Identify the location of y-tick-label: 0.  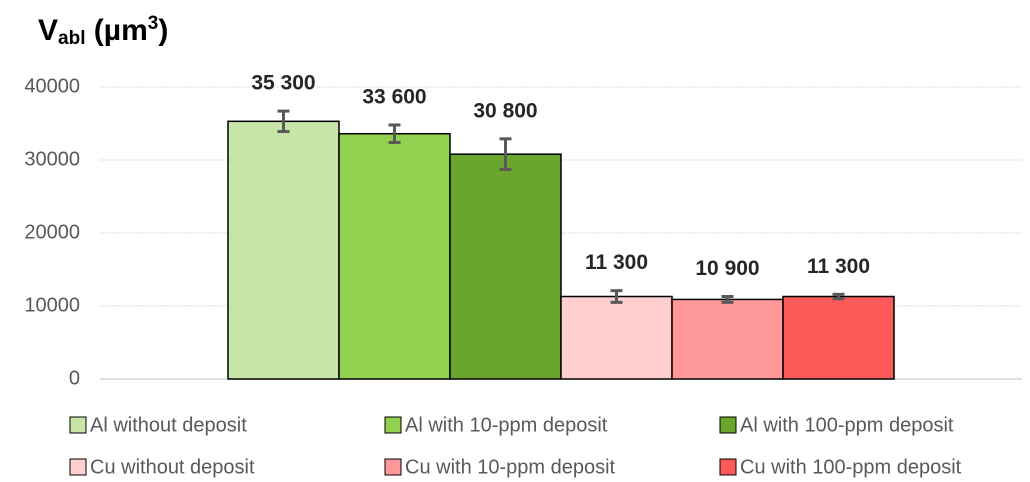
(74, 378).